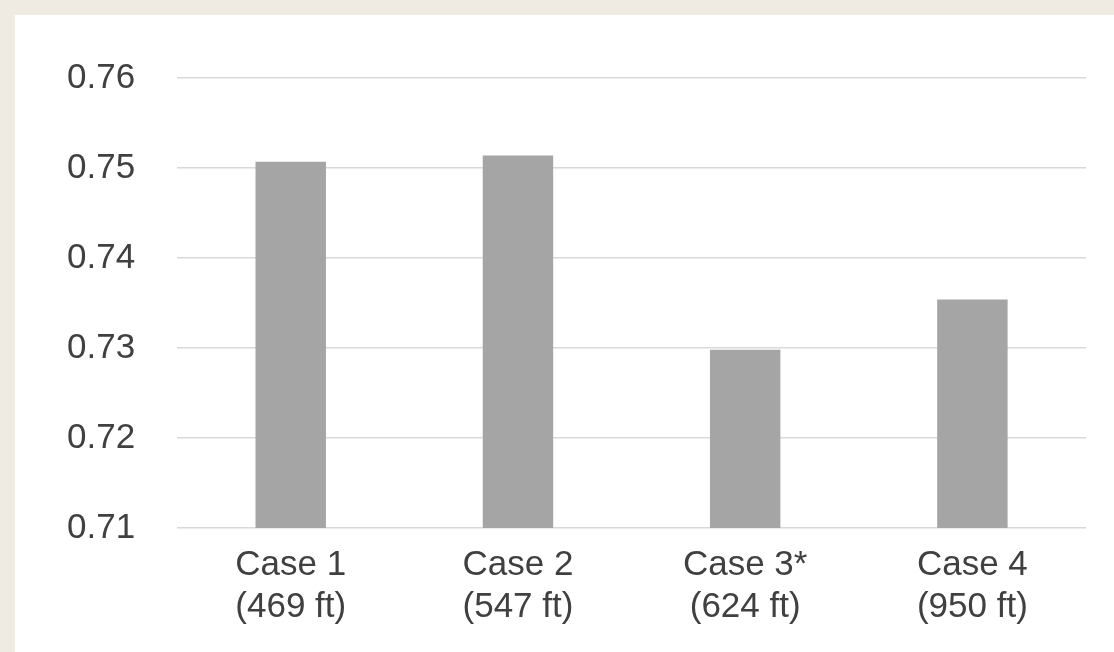  I want to click on x-tick-label: Case 1 (469 ft), so click(291, 583).